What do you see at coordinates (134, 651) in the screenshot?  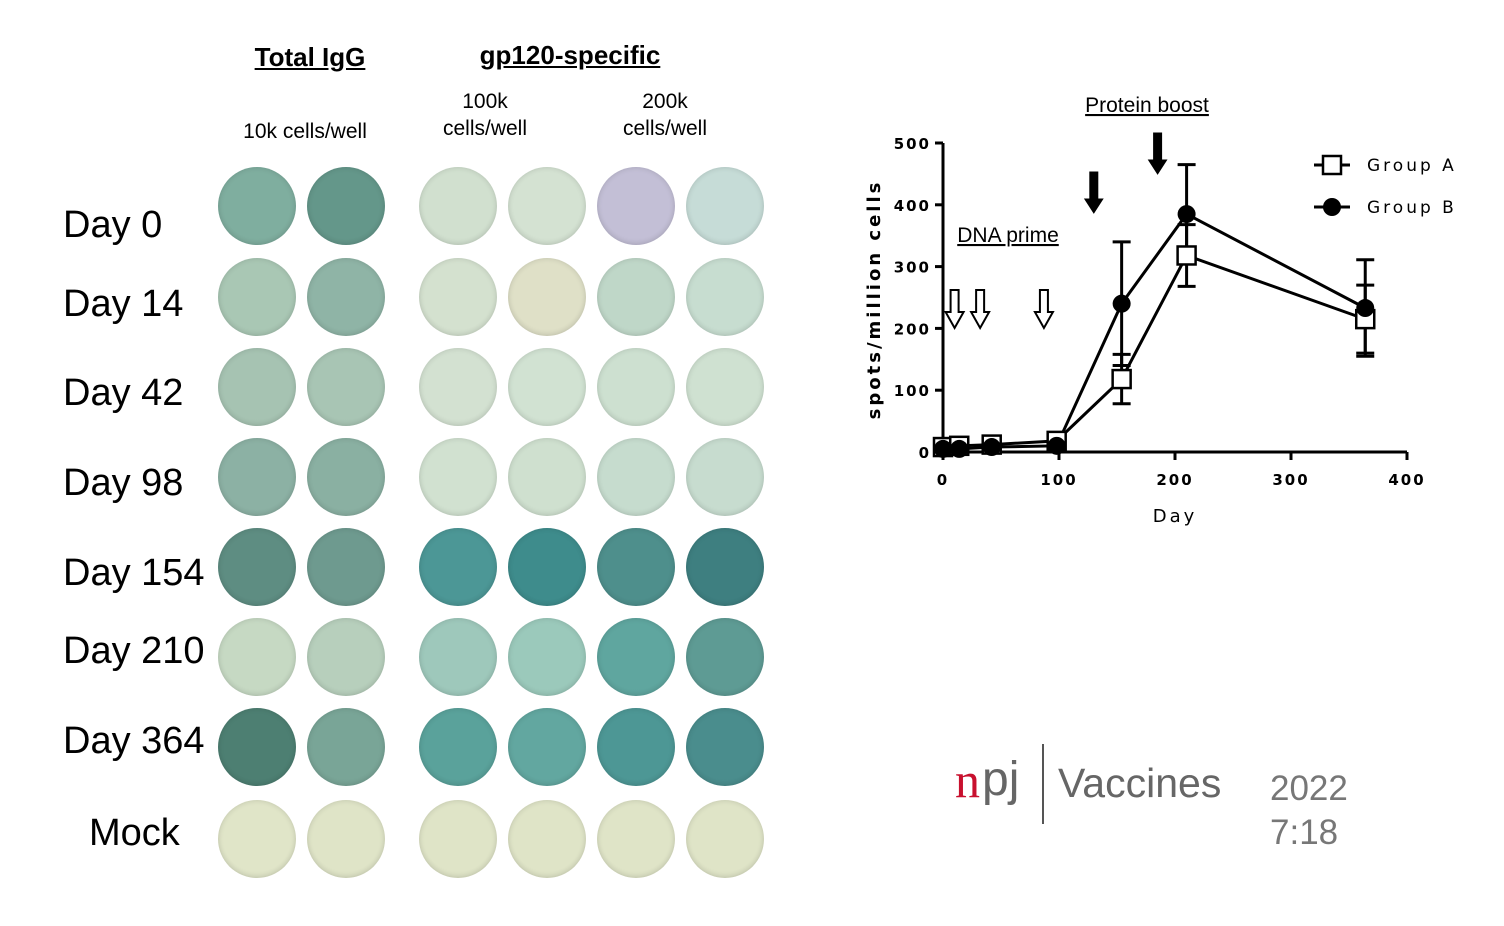 I see `row-label-day-210: Day 210` at bounding box center [134, 651].